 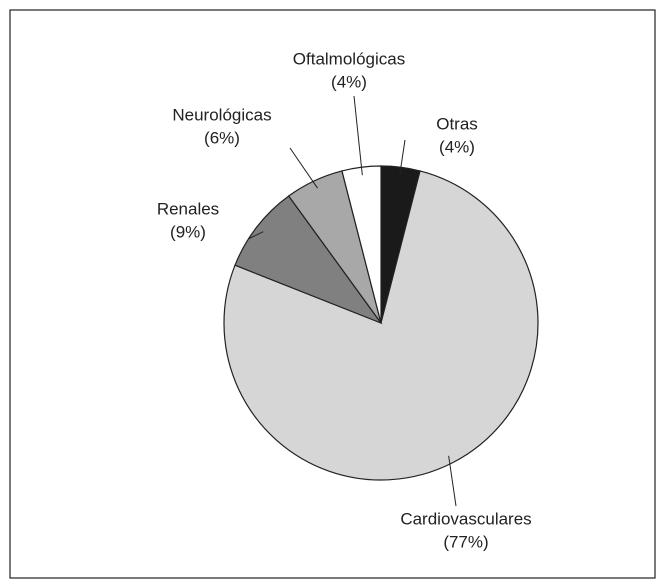 What do you see at coordinates (188, 231) in the screenshot?
I see `slice-value-label: (9%)` at bounding box center [188, 231].